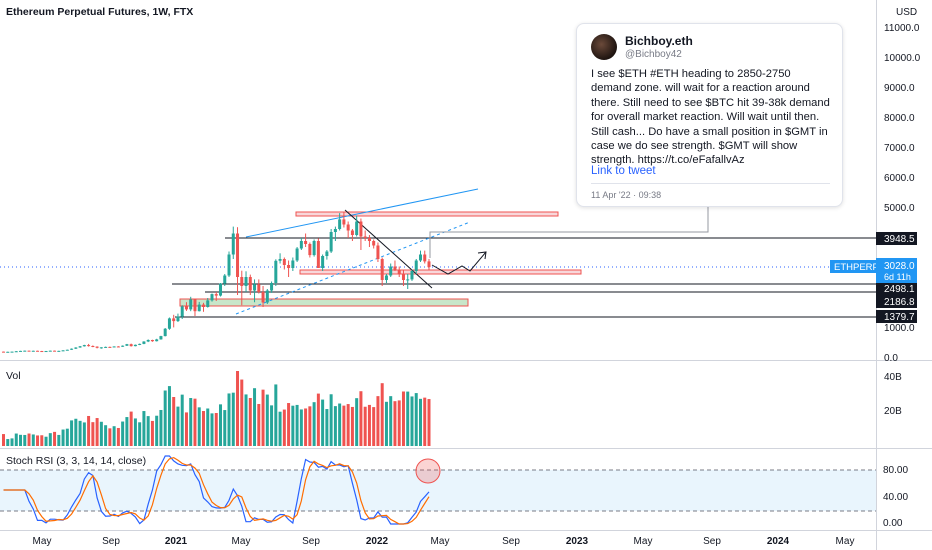  Describe the element at coordinates (362, 213) in the screenshot. I see `channel-upper` at that location.